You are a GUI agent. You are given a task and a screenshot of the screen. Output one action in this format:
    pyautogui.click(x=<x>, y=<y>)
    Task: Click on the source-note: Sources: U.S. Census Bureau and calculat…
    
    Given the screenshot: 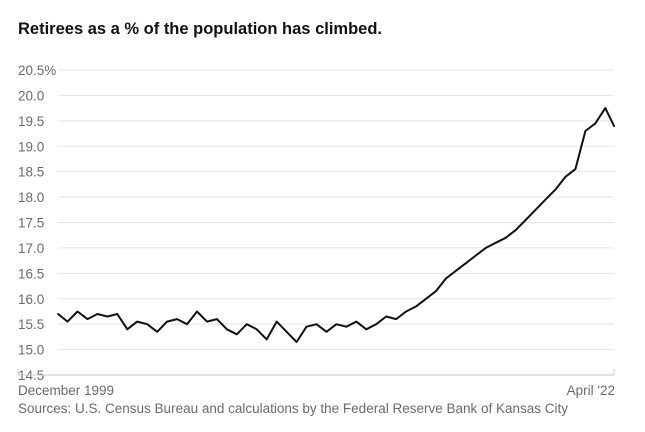 What is the action you would take?
    pyautogui.click(x=293, y=408)
    